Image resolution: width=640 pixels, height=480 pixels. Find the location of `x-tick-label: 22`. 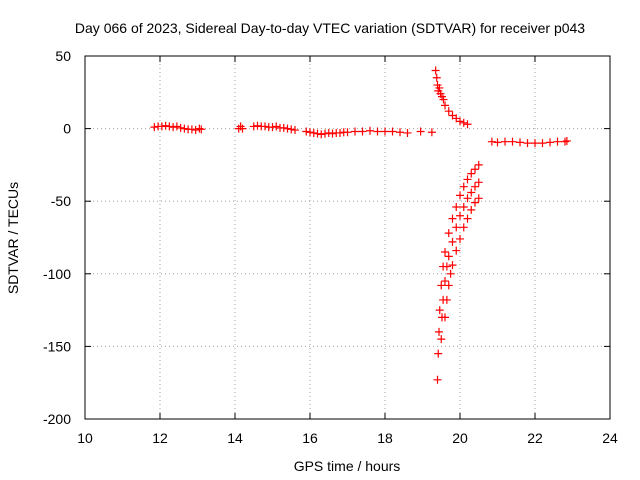

x-tick-label: 22 is located at coordinates (535, 438).